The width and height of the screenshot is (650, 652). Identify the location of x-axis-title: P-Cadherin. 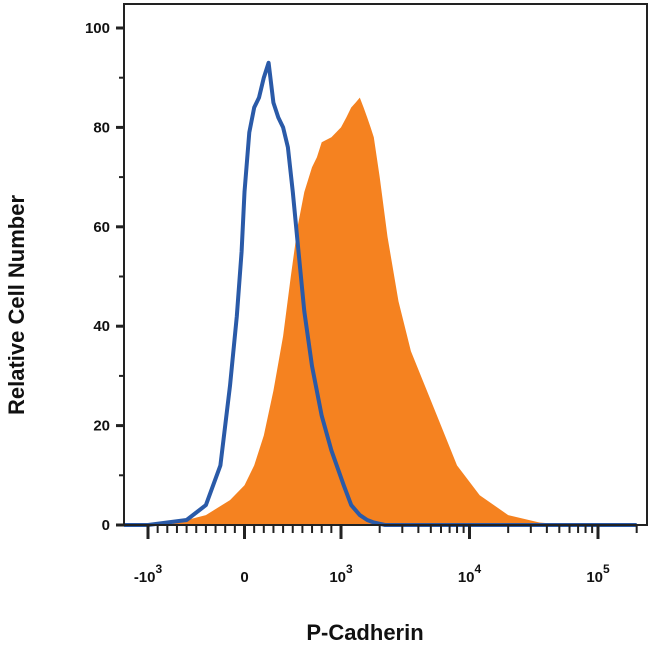
(364, 632).